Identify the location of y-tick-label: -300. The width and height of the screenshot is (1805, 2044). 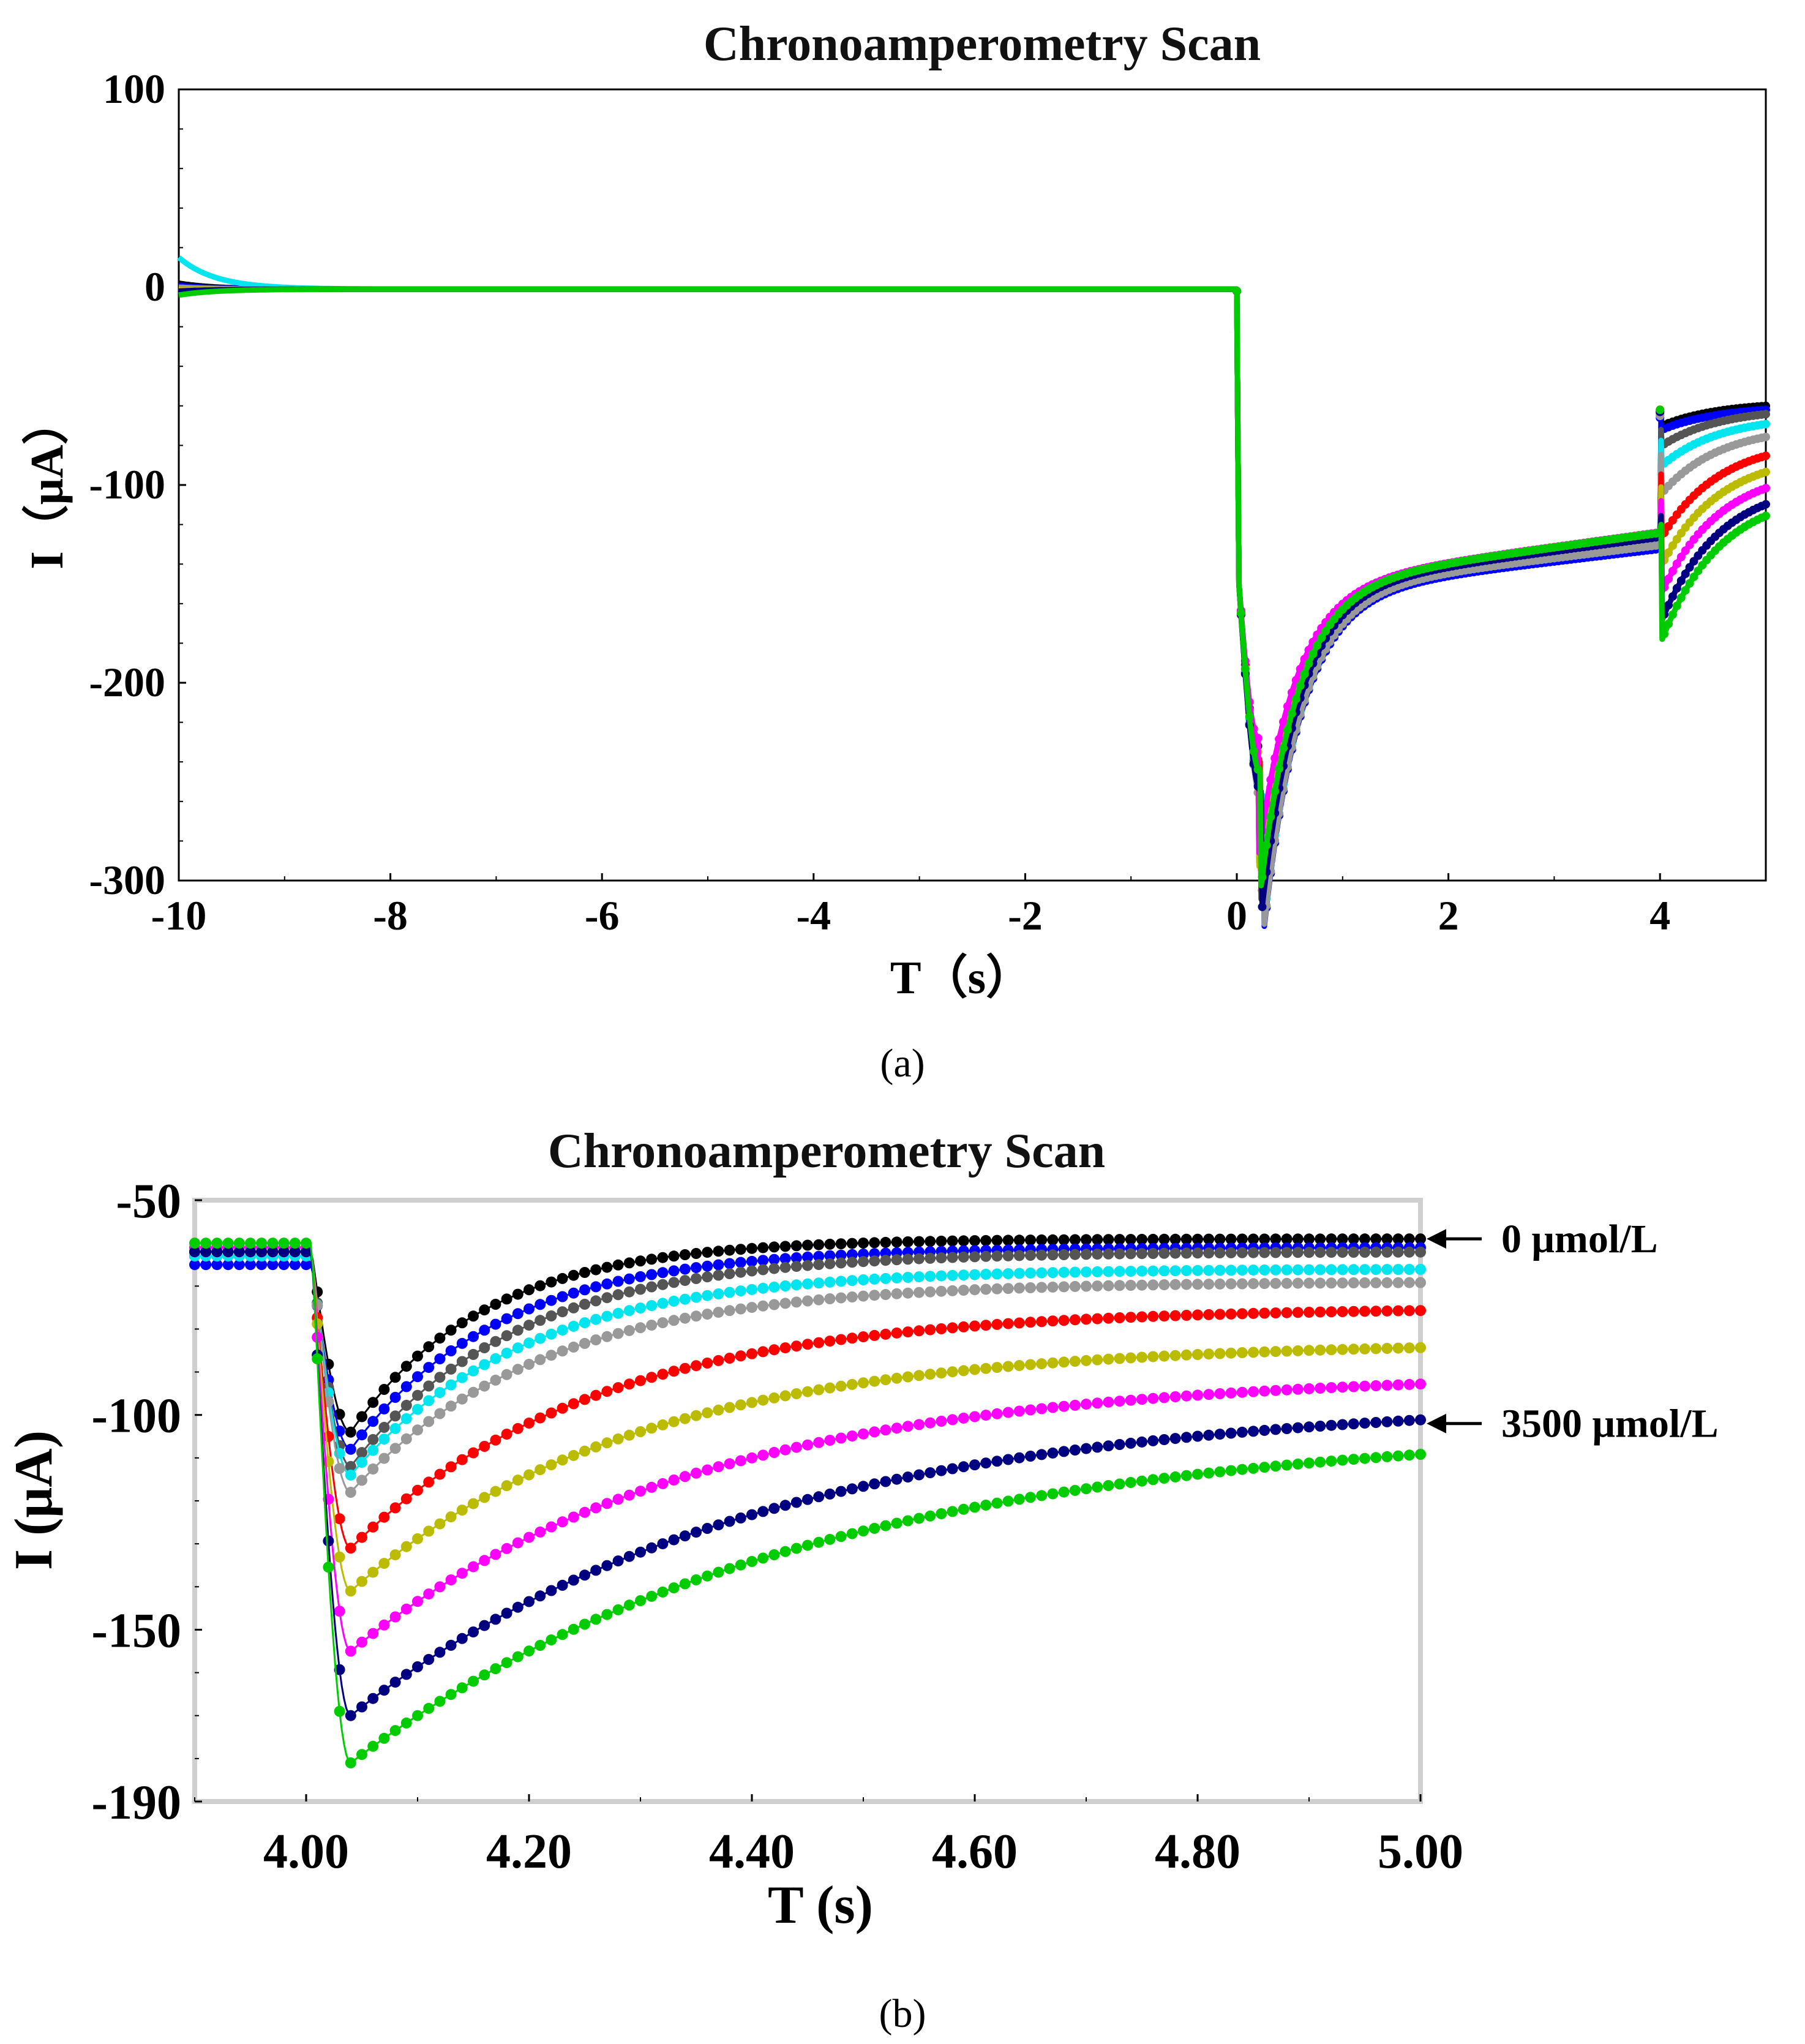
(127, 880).